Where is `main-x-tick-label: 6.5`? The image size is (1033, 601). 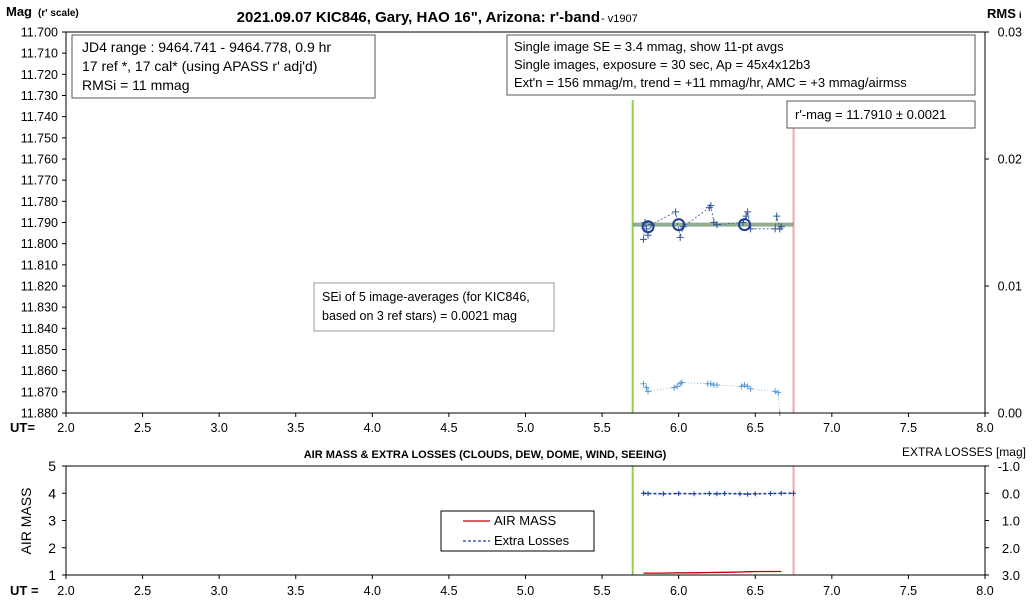
main-x-tick-label: 6.5 is located at coordinates (755, 428).